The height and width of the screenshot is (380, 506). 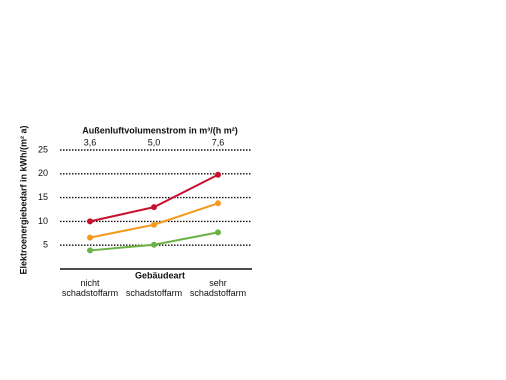 What do you see at coordinates (43, 197) in the screenshot?
I see `y-tick-label: 15` at bounding box center [43, 197].